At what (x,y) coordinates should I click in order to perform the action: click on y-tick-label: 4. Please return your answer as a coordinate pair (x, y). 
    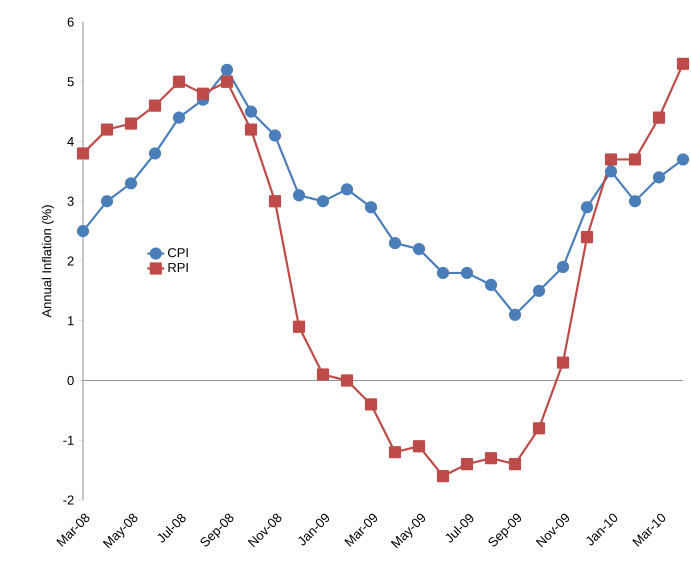
    Looking at the image, I should click on (70, 141).